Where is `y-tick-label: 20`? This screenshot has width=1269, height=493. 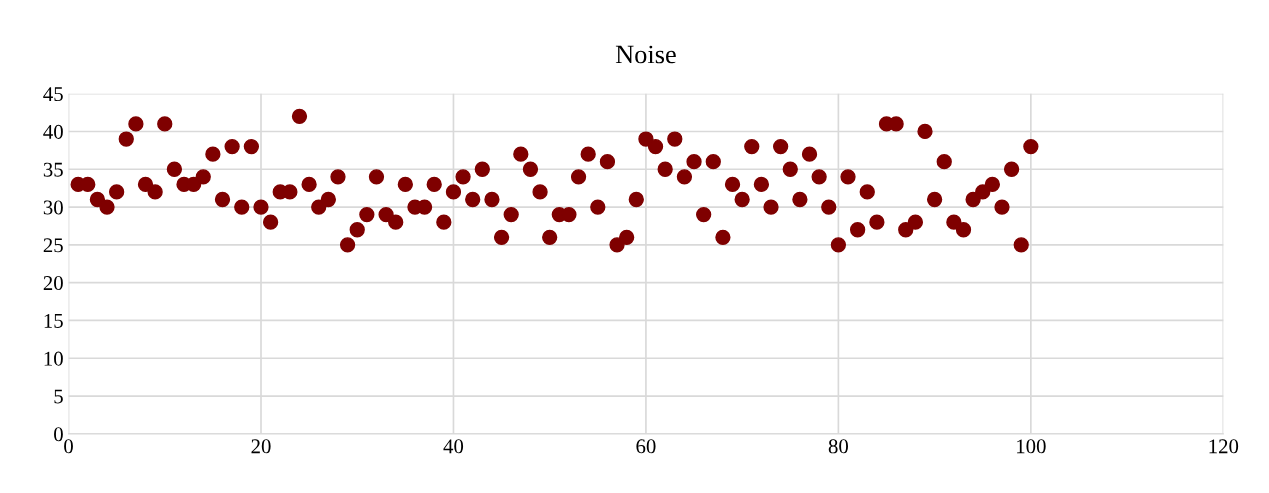 y-tick-label: 20 is located at coordinates (53, 283).